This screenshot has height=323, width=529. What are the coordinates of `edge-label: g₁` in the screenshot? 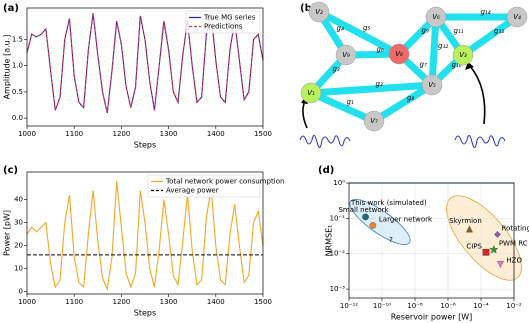 It's located at (350, 102).